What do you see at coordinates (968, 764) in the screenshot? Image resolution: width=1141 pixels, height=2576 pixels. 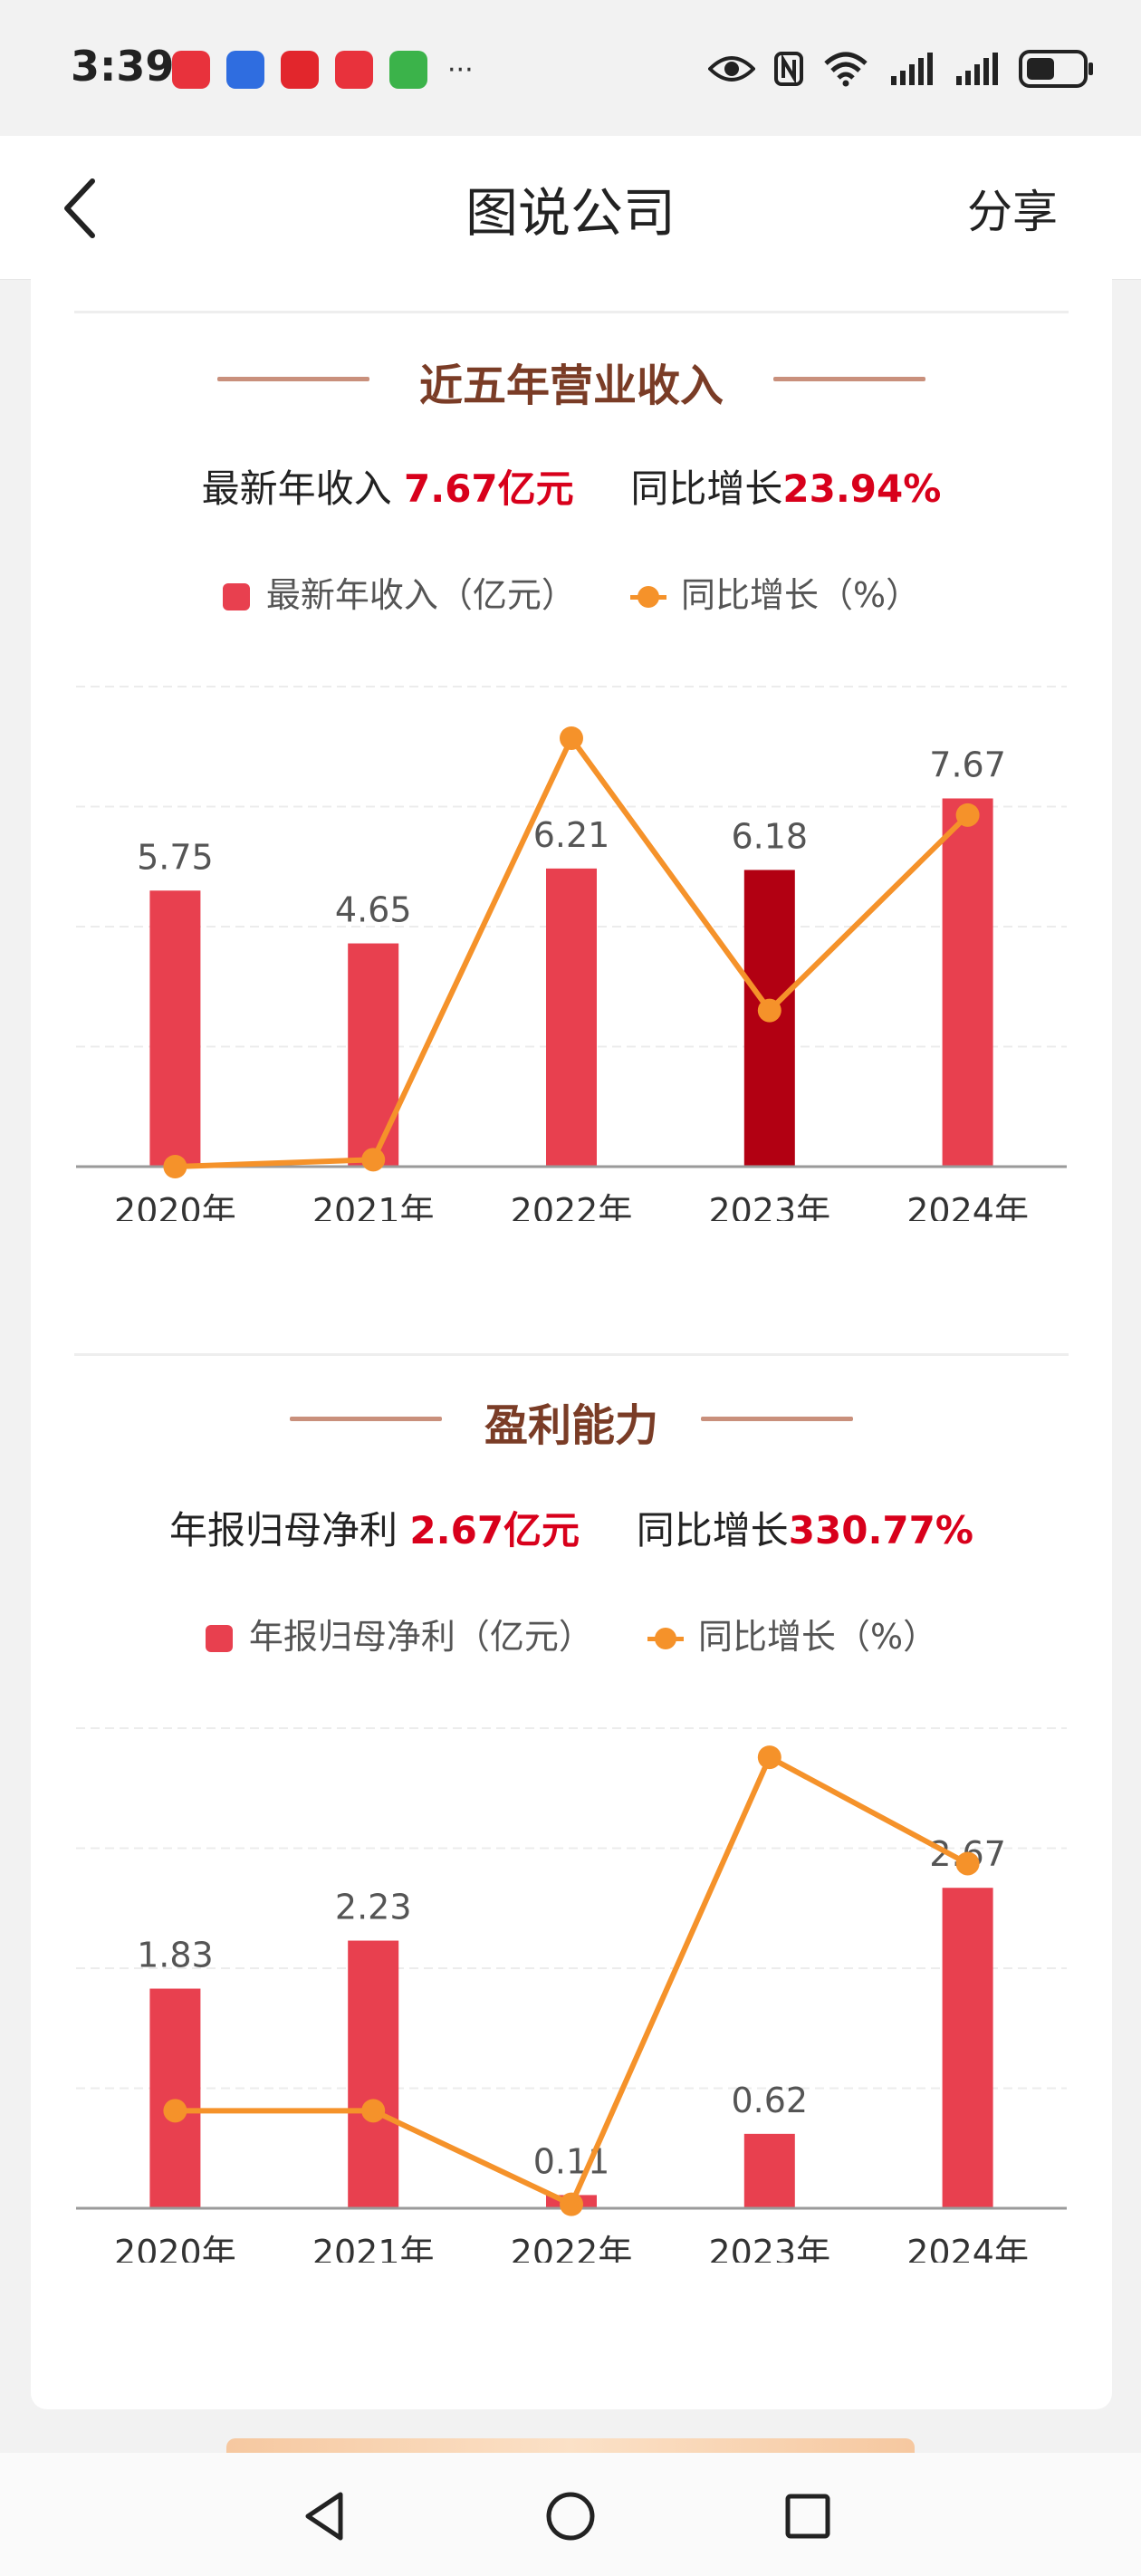 I see `bar-value-label: 7.67` at bounding box center [968, 764].